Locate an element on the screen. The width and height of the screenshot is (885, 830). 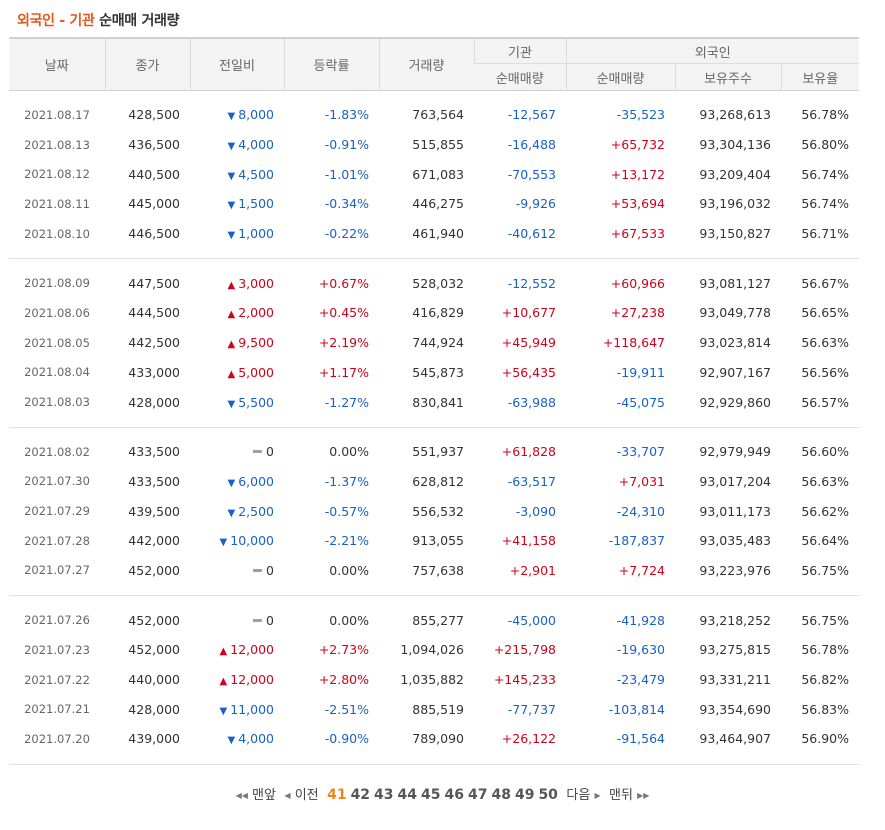
cell-volume: 551,937 is located at coordinates (438, 452).